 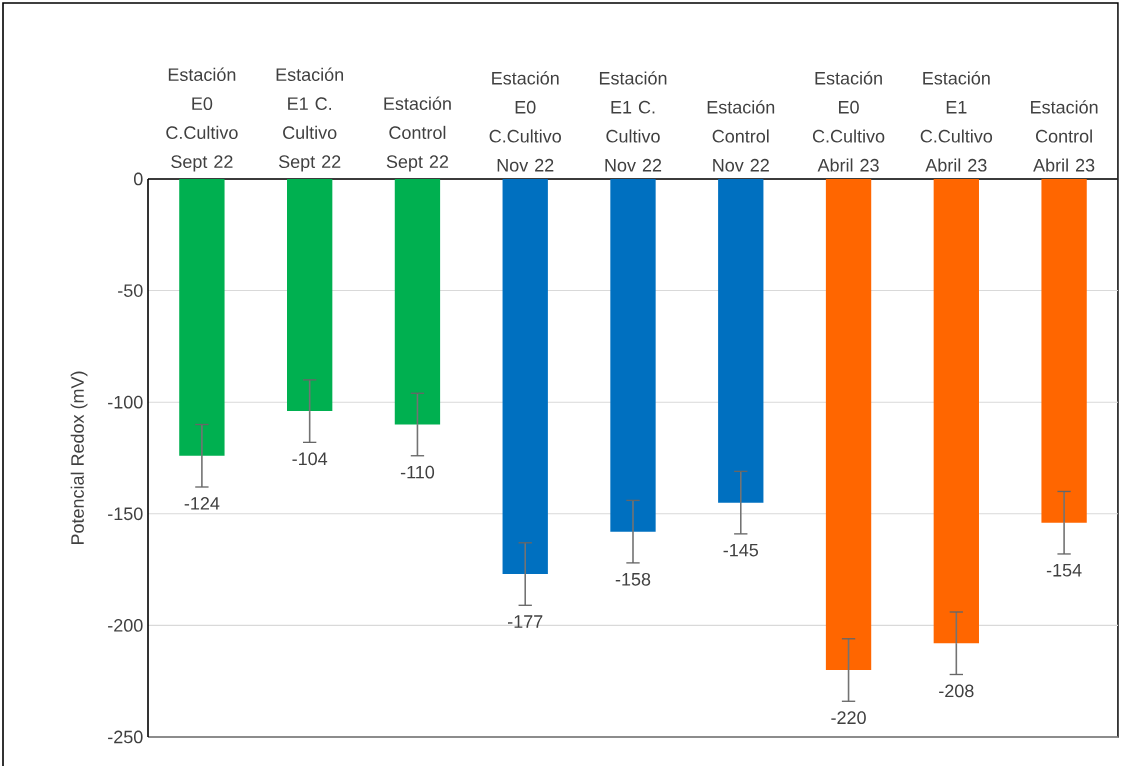 I want to click on y-tick-label: -100, so click(x=125, y=402).